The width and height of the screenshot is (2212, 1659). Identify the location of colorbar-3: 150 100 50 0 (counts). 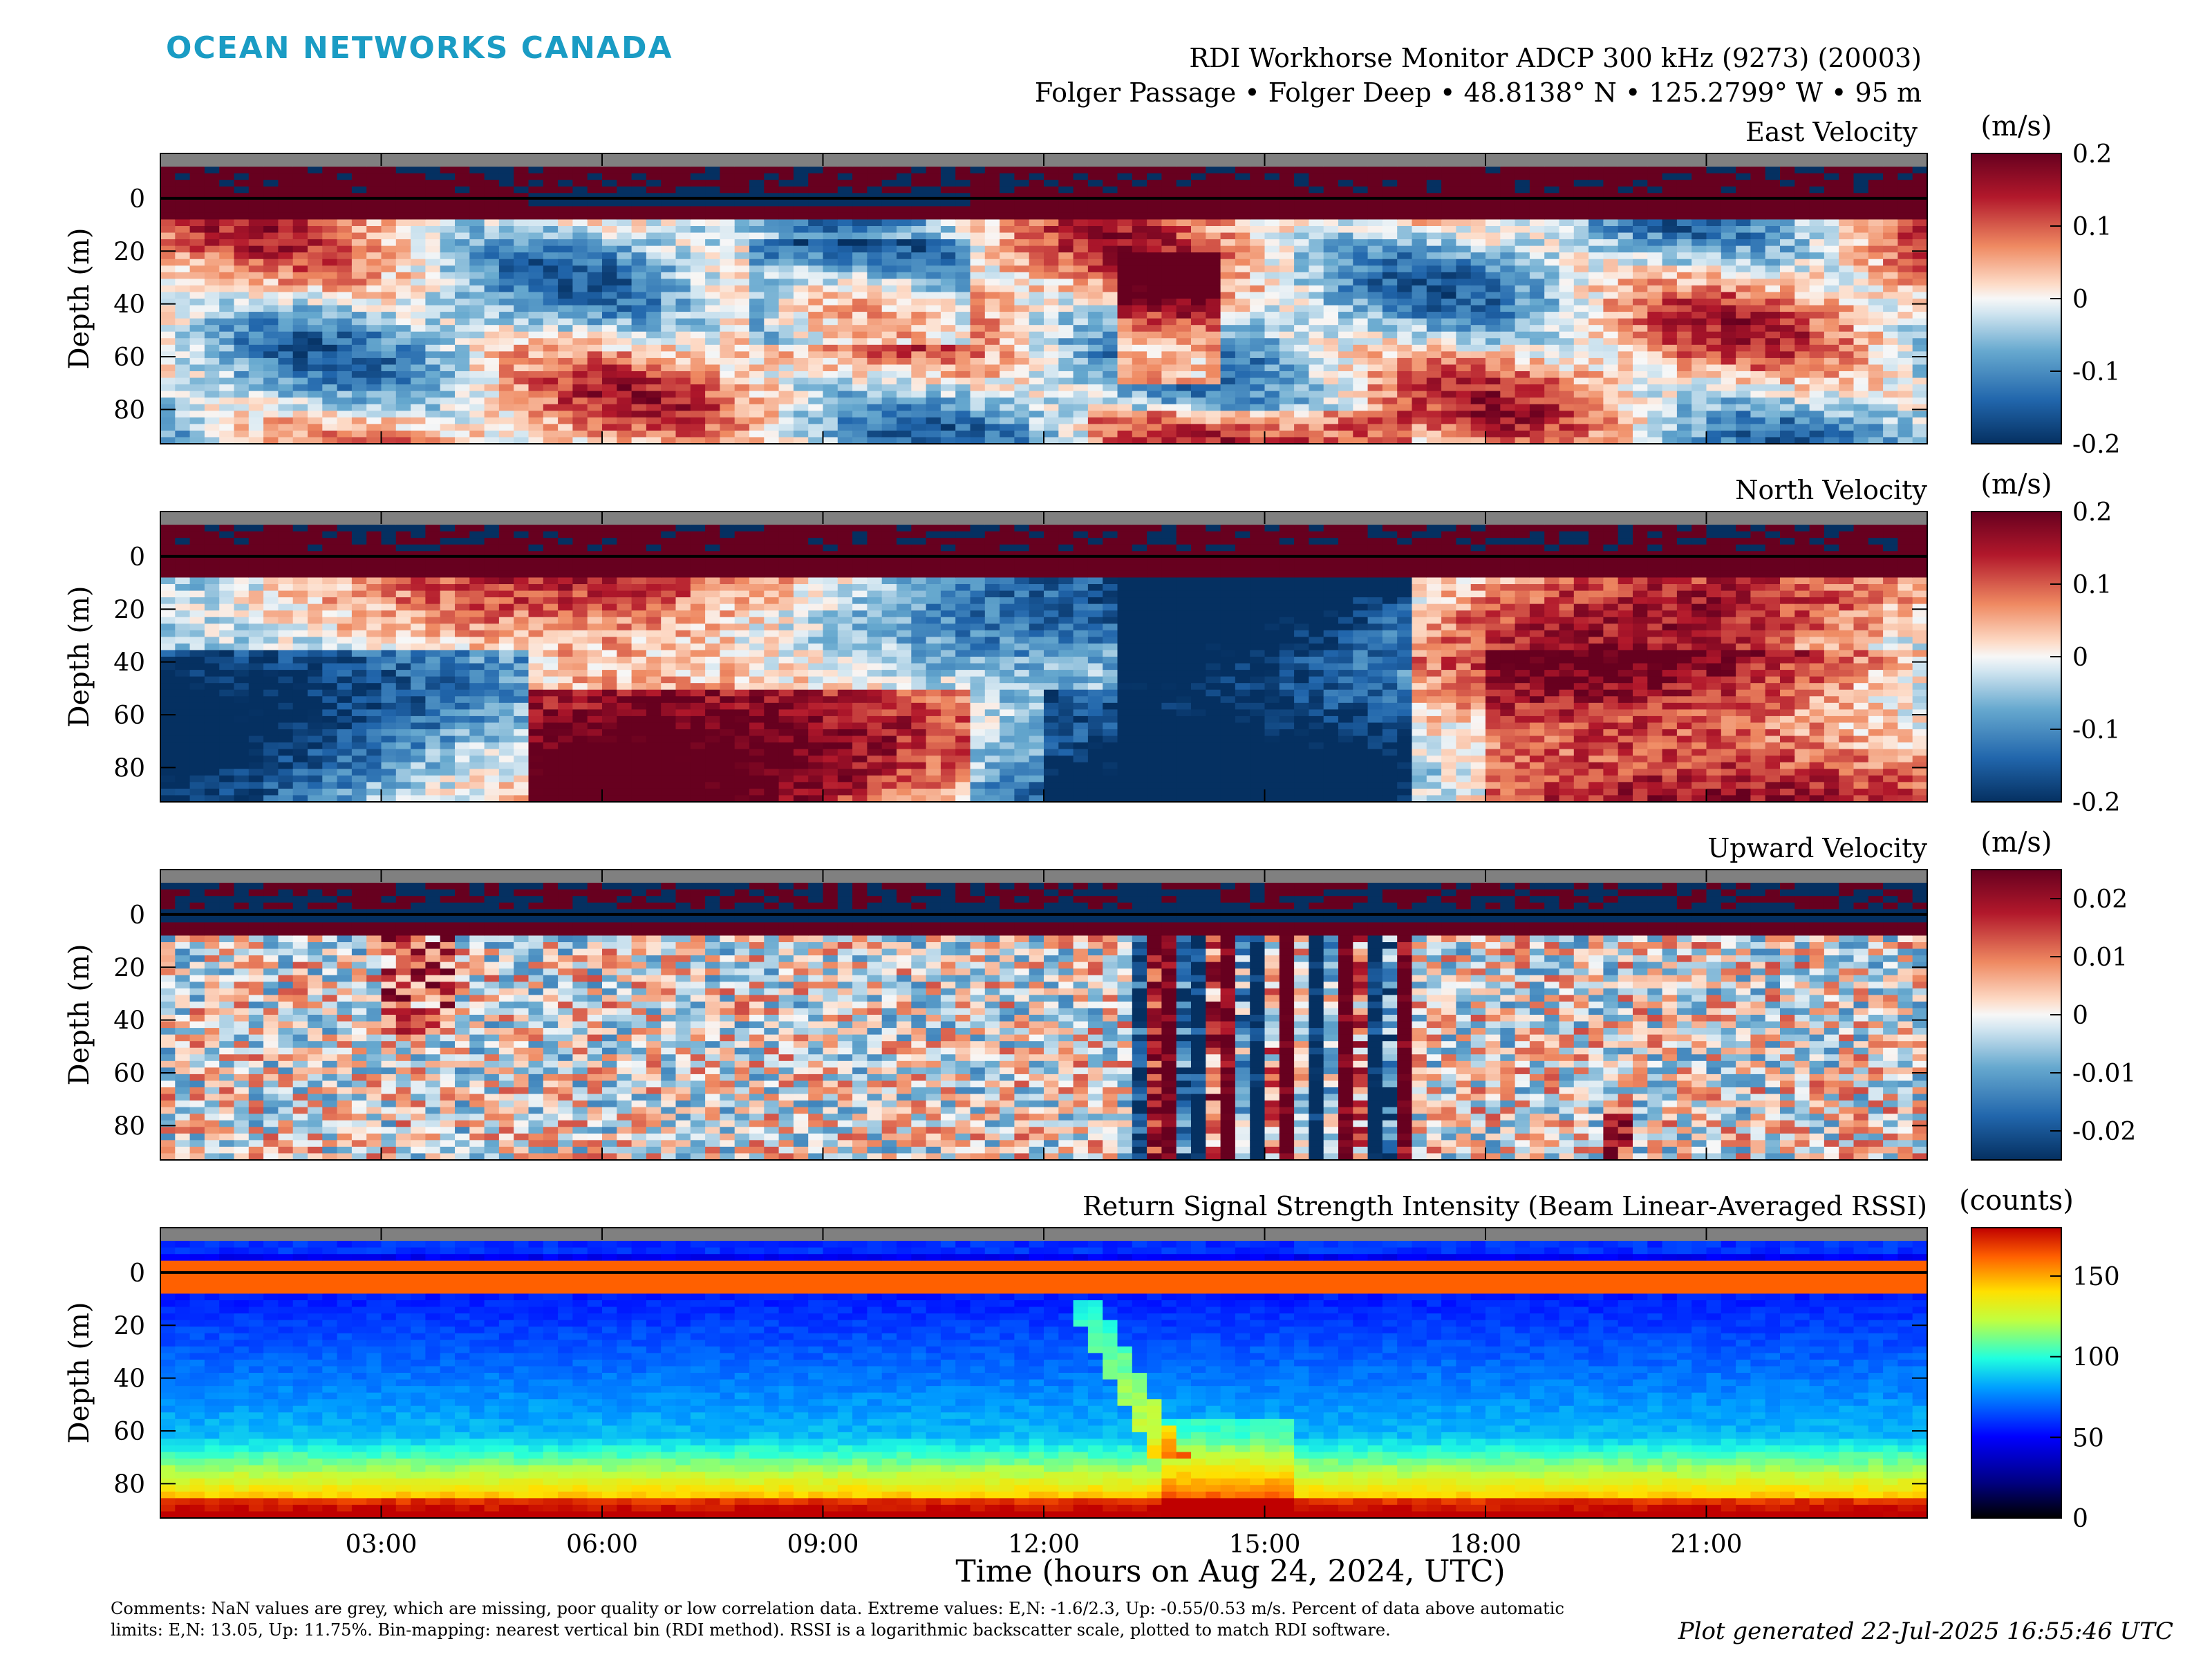
(2040, 1359).